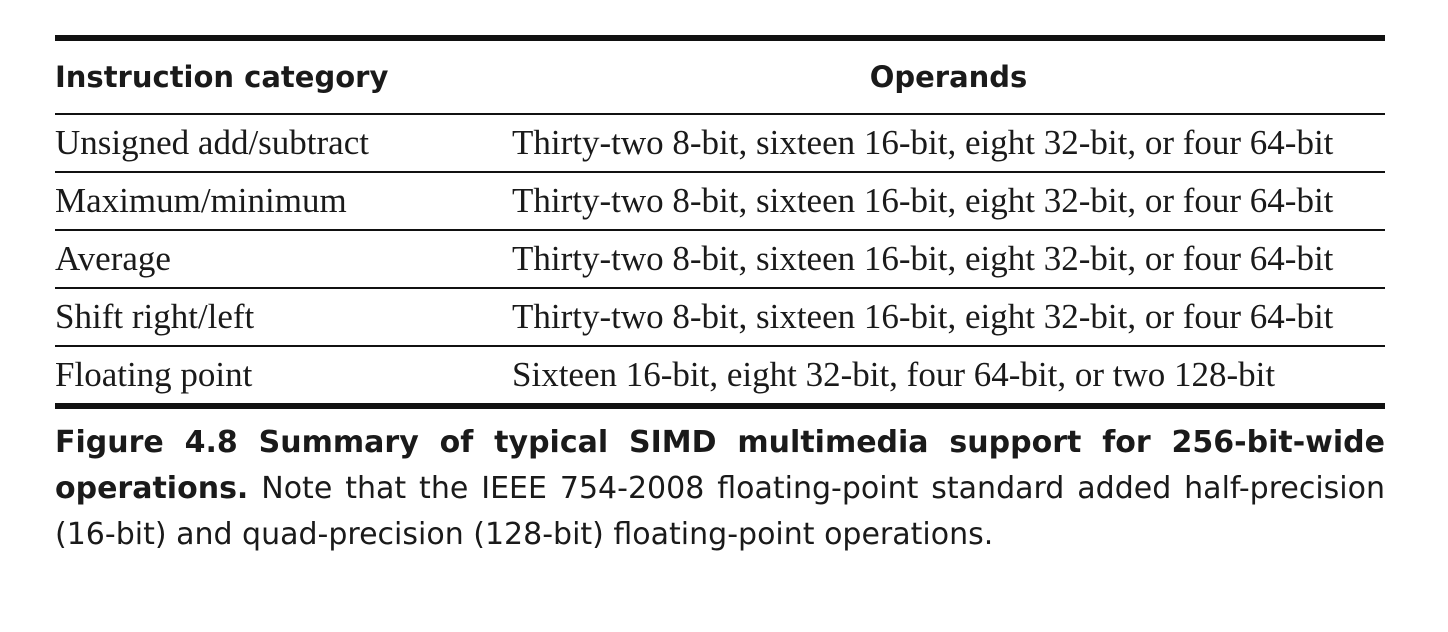 The height and width of the screenshot is (632, 1448). Describe the element at coordinates (146, 442) in the screenshot. I see `figure-label: Figure 4.8` at that location.